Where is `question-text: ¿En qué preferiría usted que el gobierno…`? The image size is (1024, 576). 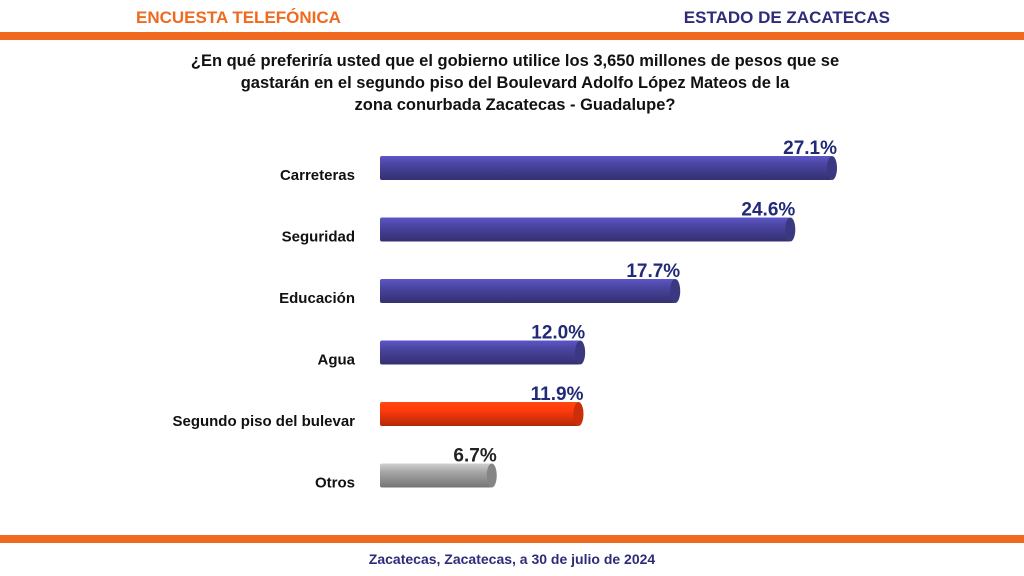
question-text: ¿En qué preferiría usted que el gobierno… is located at coordinates (515, 83).